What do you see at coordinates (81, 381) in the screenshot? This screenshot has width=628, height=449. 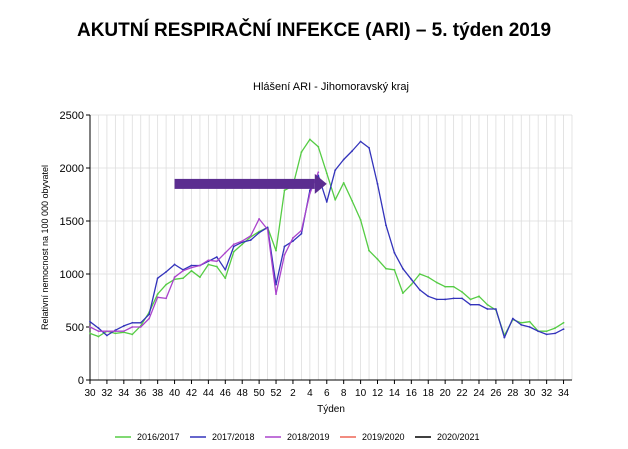 I see `y-tick-label: 0` at bounding box center [81, 381].